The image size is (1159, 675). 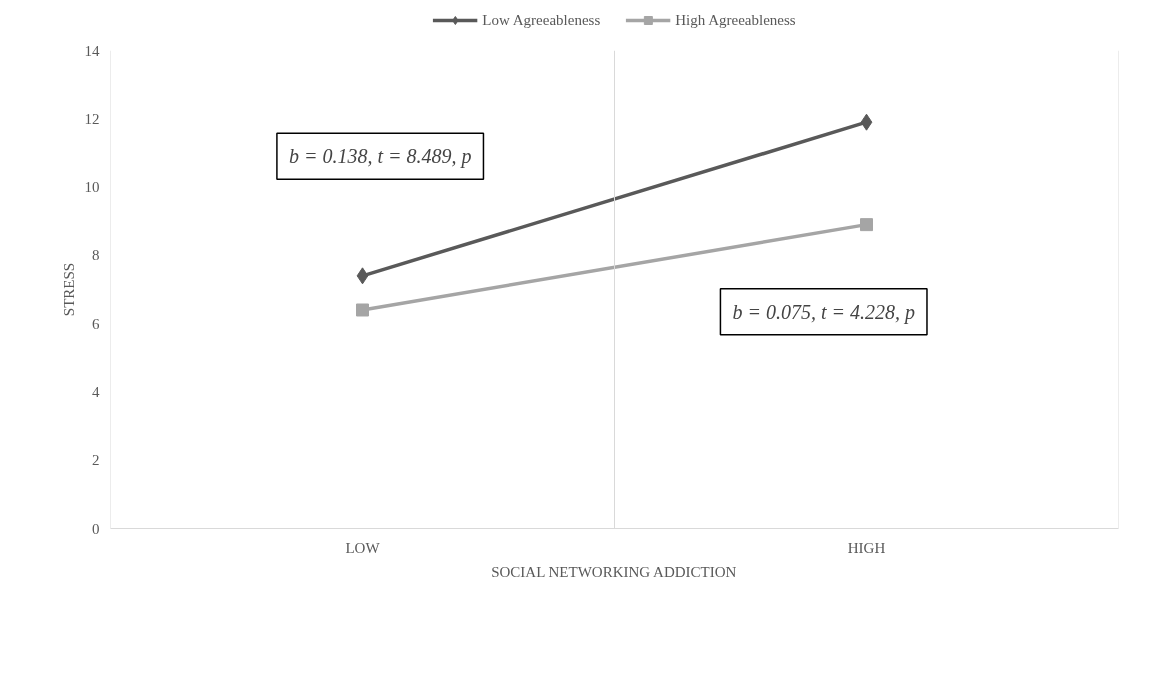 What do you see at coordinates (92, 118) in the screenshot?
I see `y-tick-label: 12` at bounding box center [92, 118].